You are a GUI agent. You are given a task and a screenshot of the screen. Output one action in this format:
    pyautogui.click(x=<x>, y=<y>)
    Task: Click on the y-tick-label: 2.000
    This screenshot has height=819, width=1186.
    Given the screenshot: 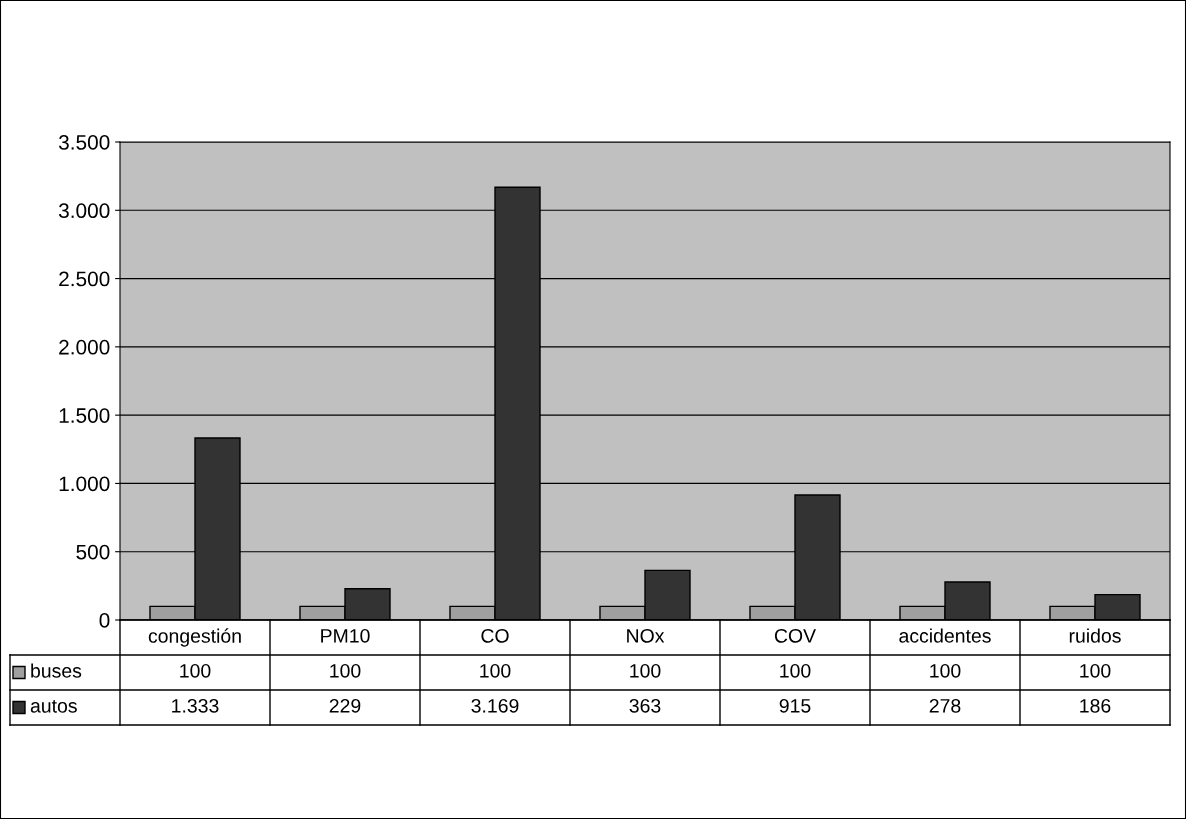 What is the action you would take?
    pyautogui.click(x=84, y=347)
    